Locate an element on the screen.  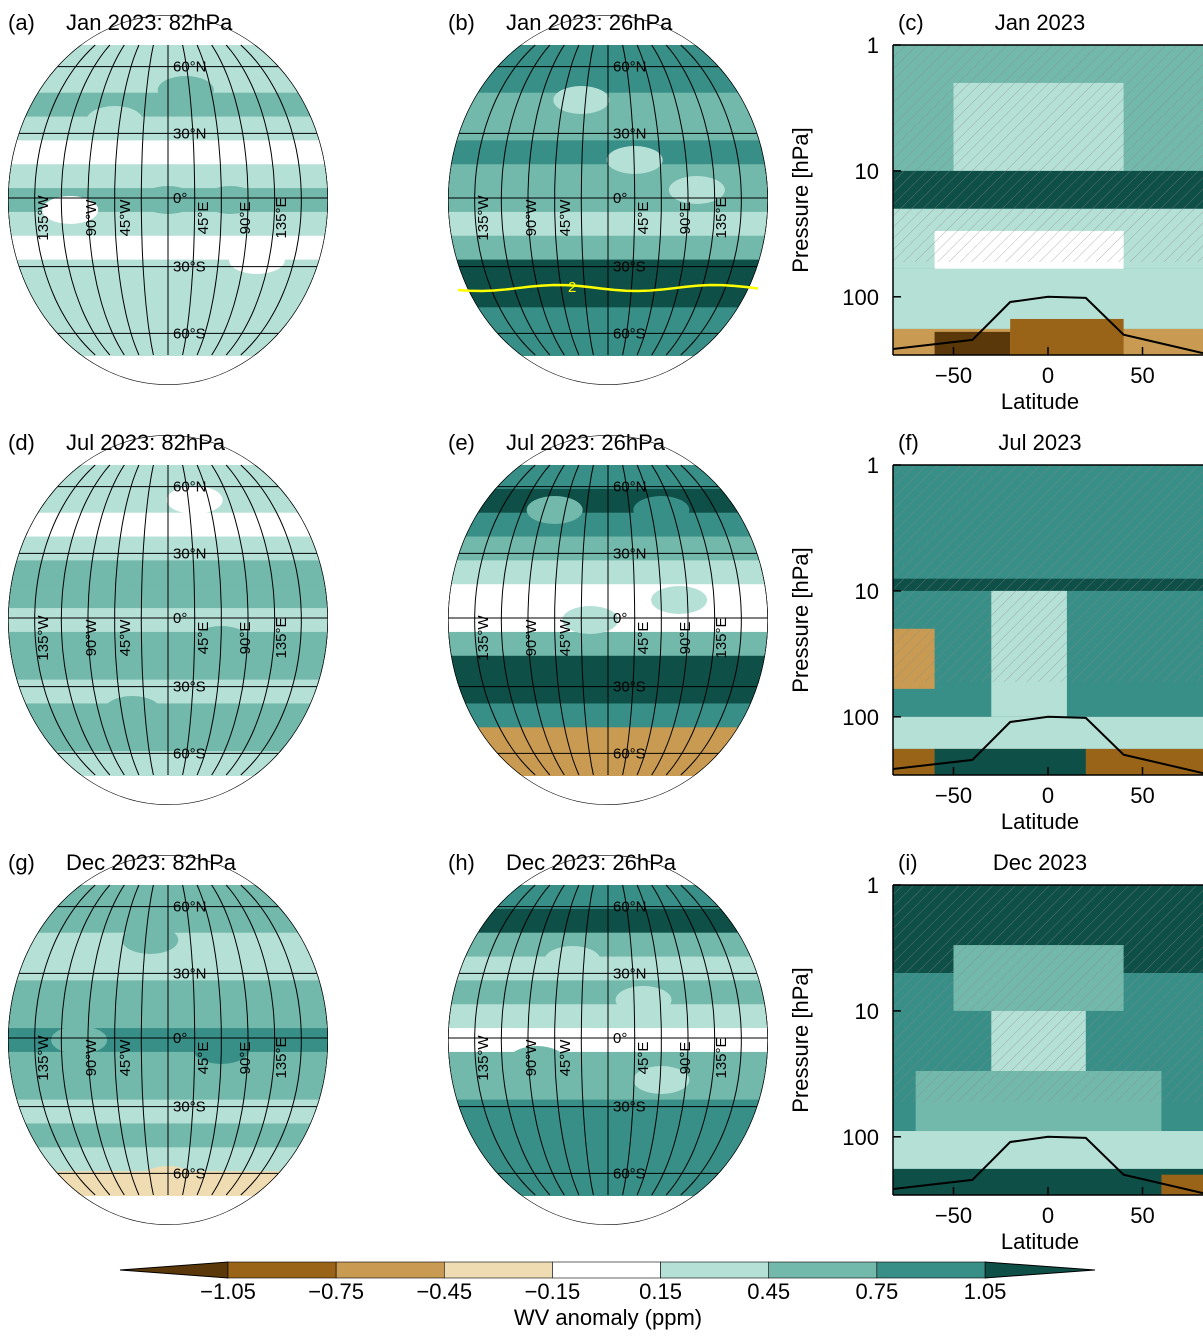
contour-field is located at coordinates (1048, 620).